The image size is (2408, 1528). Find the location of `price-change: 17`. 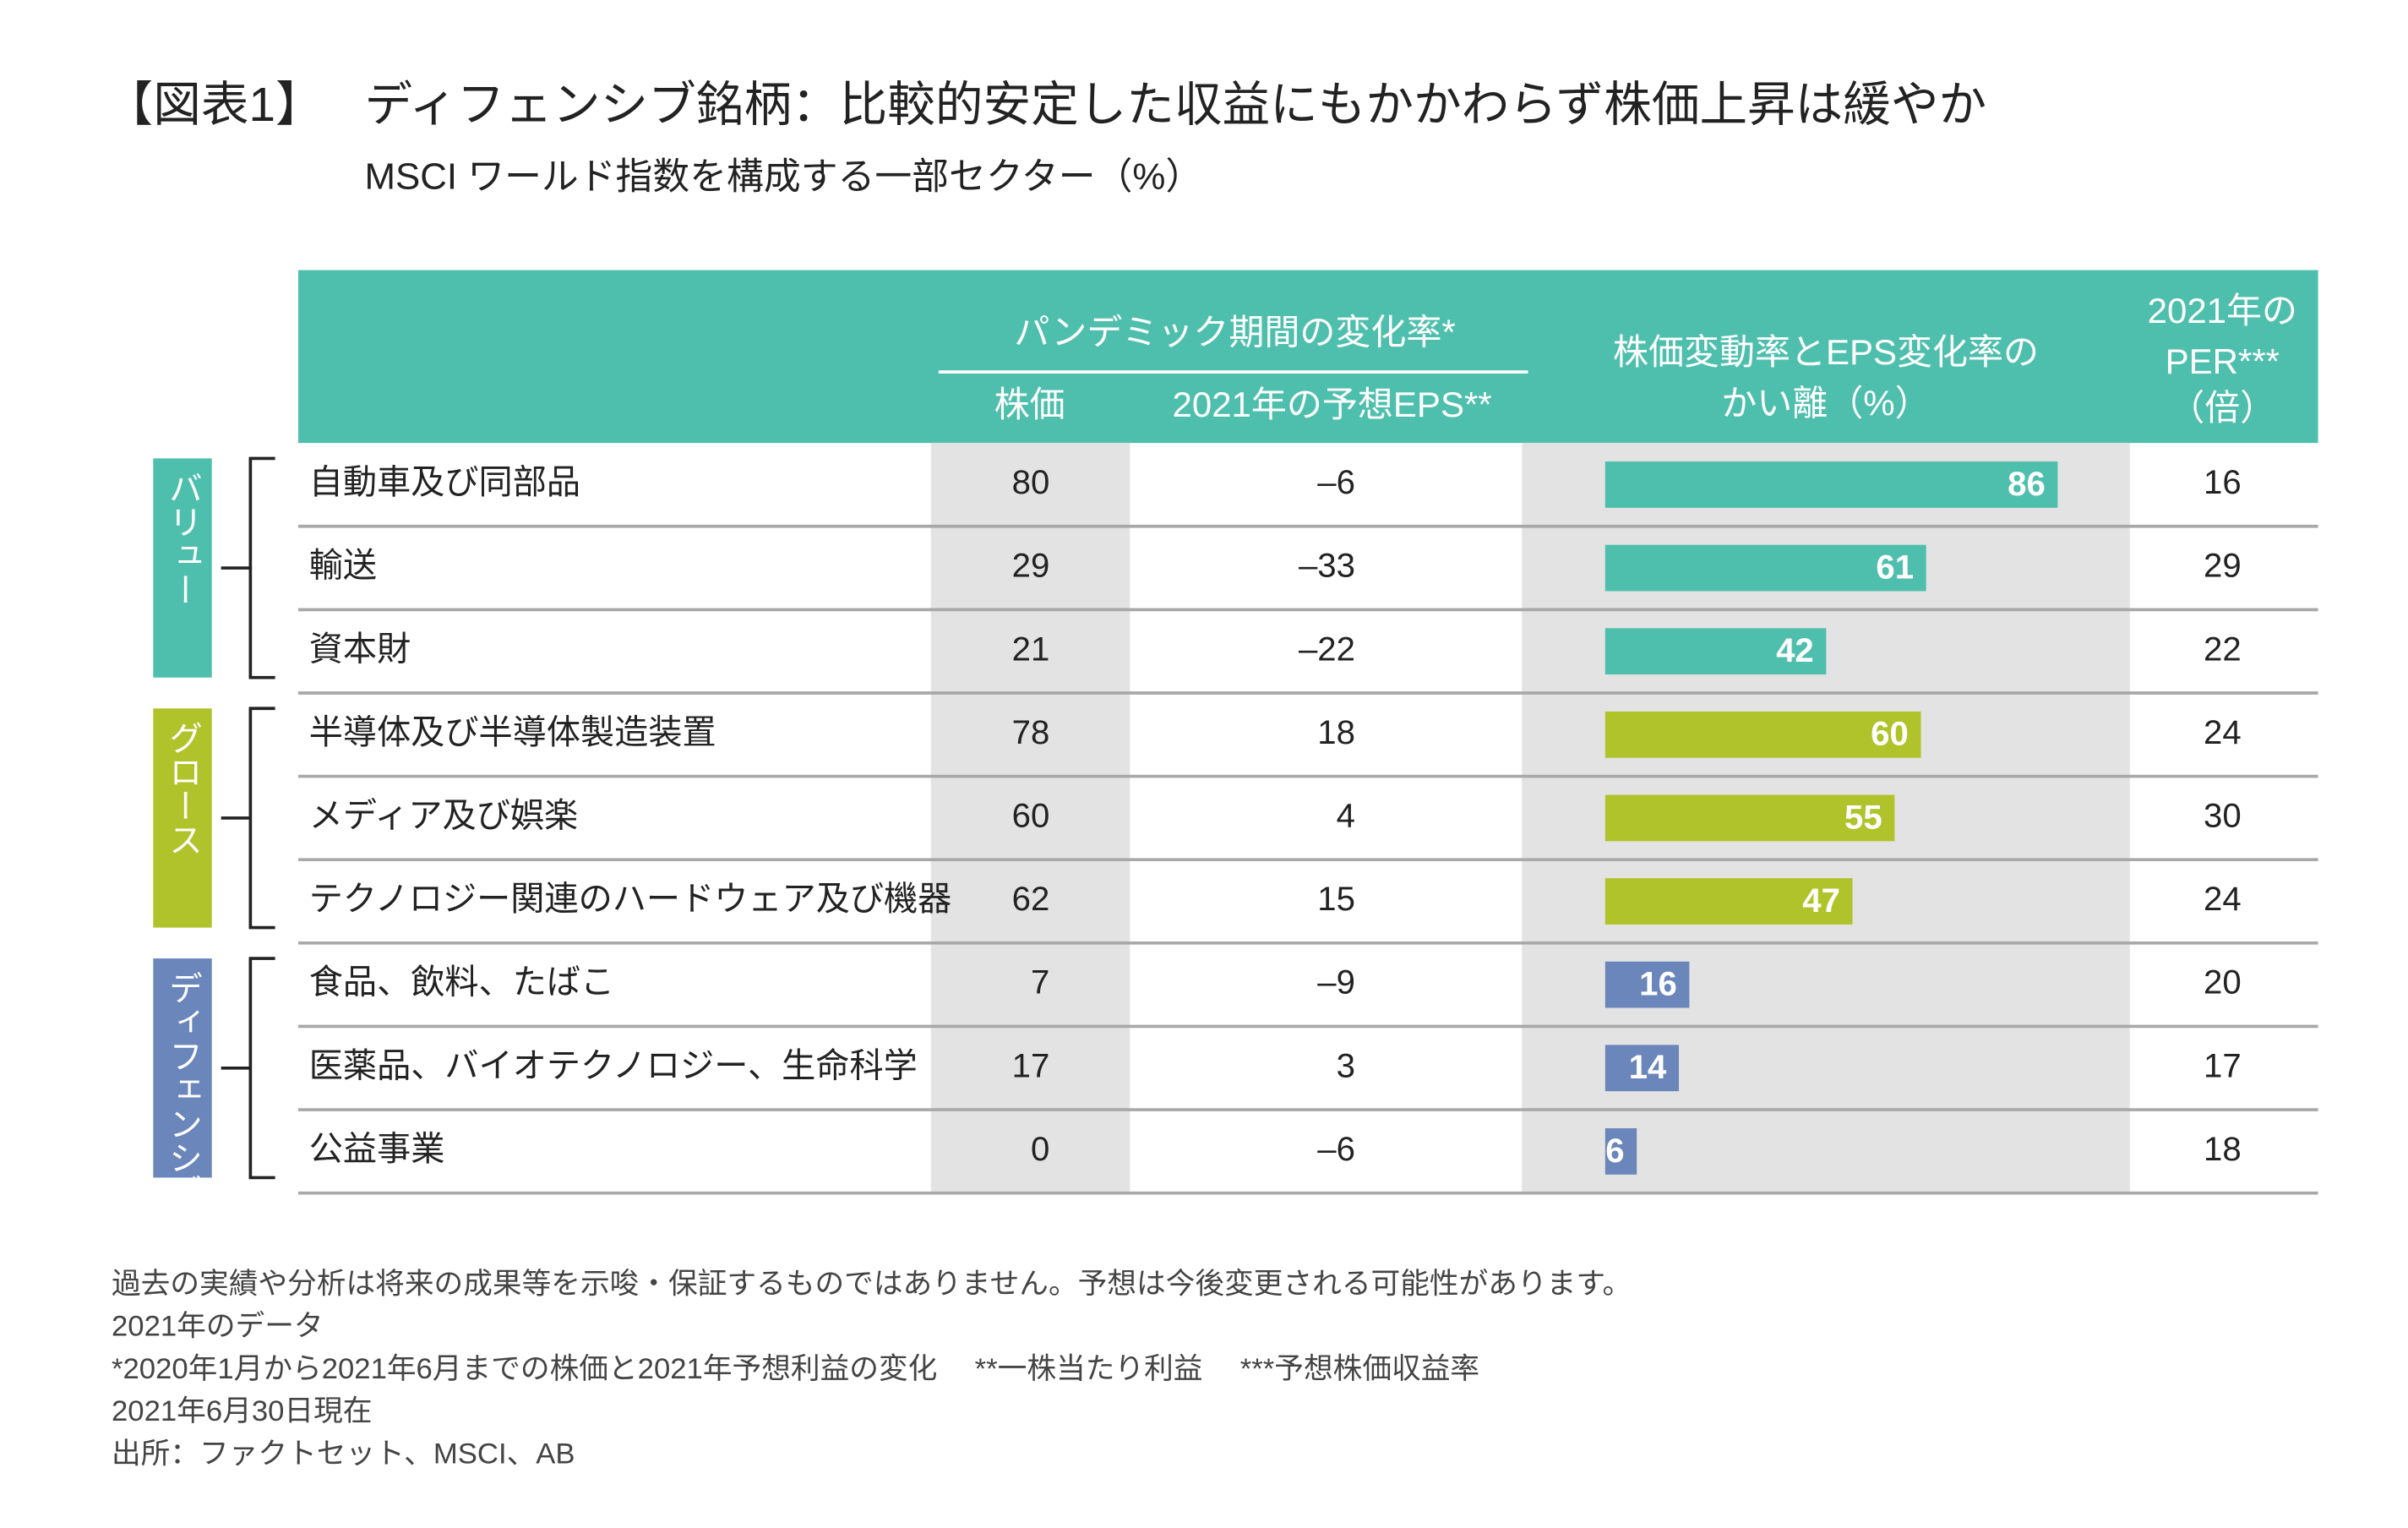

price-change: 17 is located at coordinates (1031, 1065).